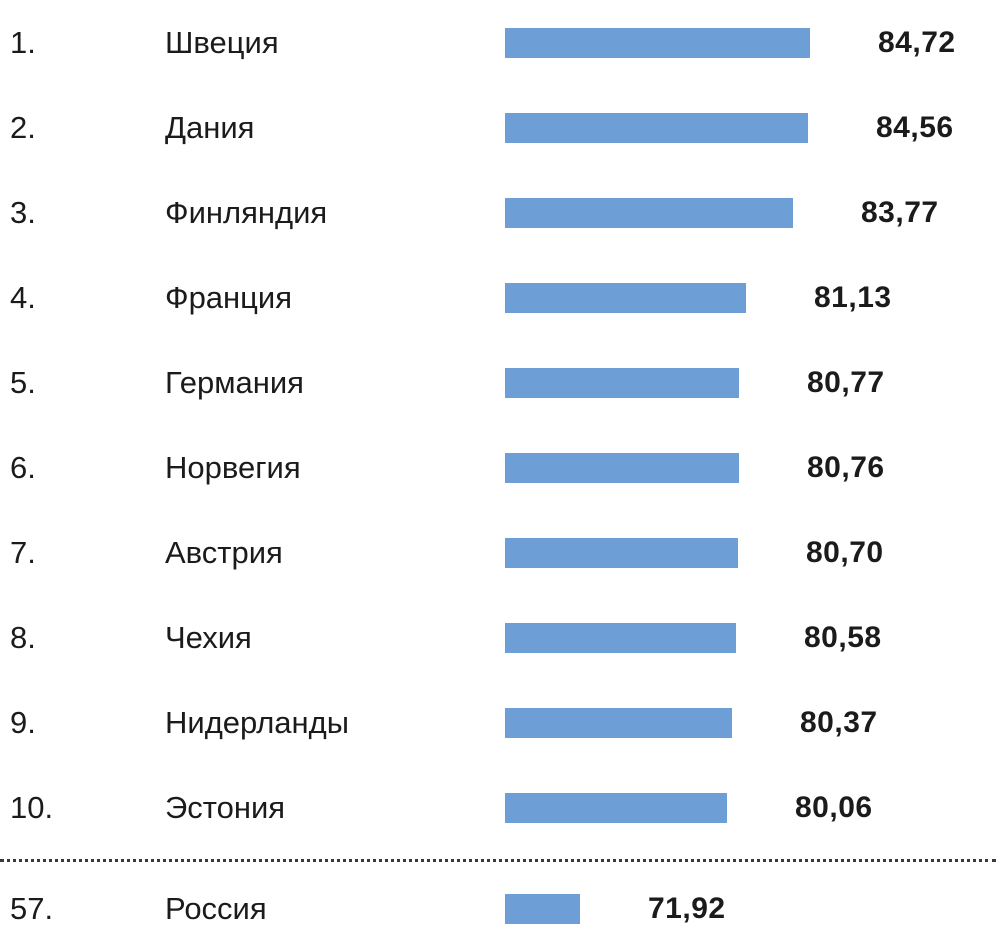  What do you see at coordinates (498, 42) in the screenshot?
I see `table-row: 1. Швеция 84,72` at bounding box center [498, 42].